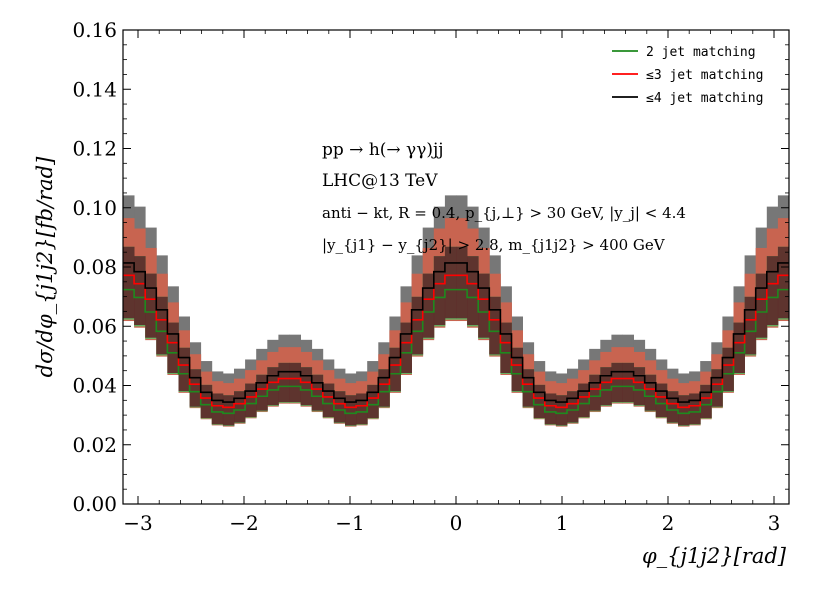 The width and height of the screenshot is (830, 593). I want to click on y-tick-label: 0.04, so click(94, 386).